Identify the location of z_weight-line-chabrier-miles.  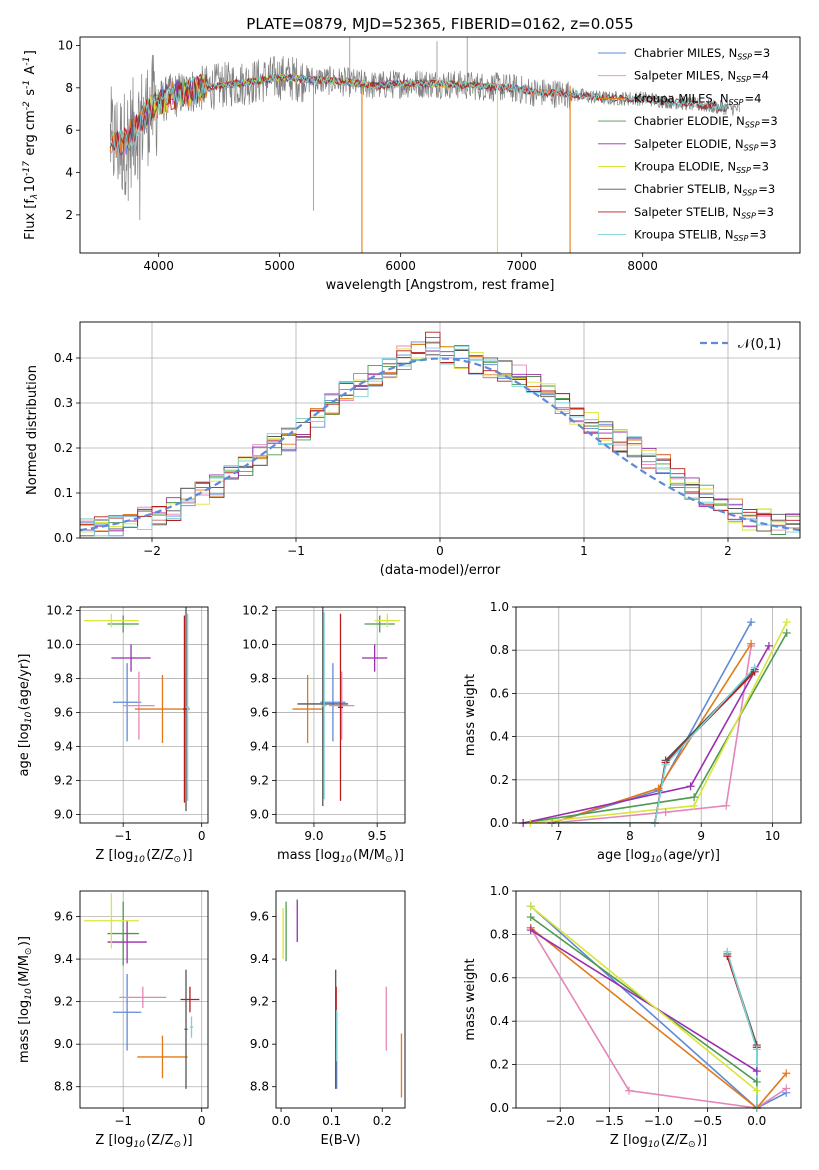
(658, 1006).